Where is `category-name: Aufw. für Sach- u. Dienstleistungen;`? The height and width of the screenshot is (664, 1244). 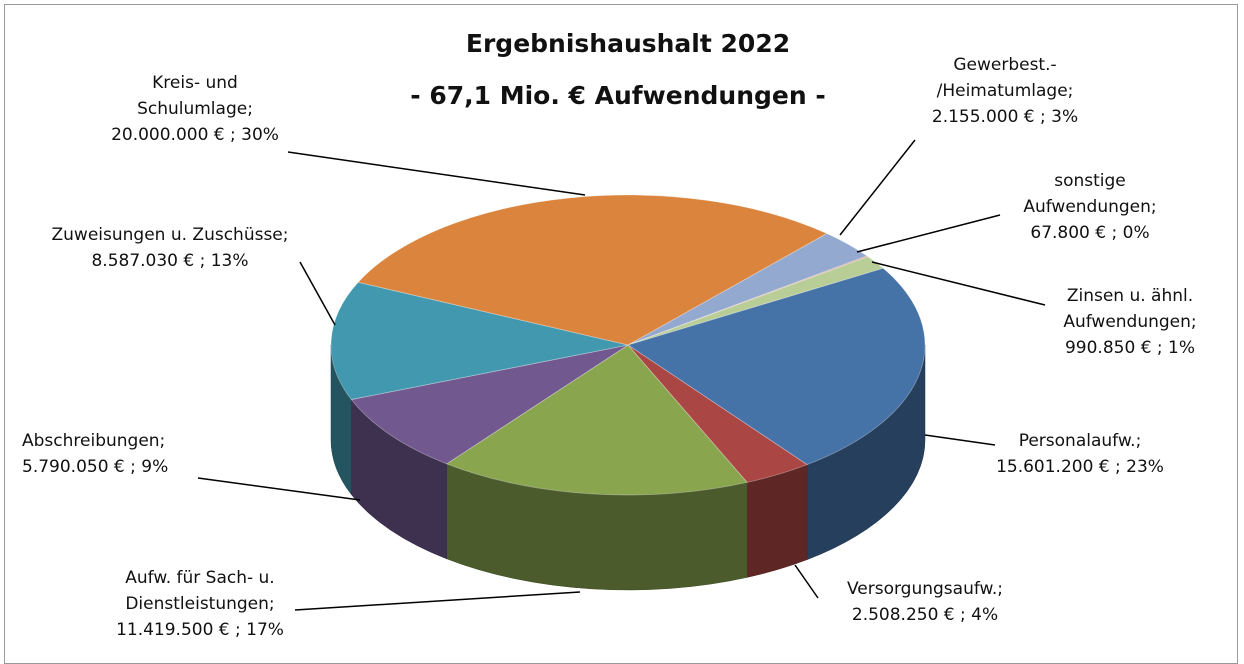 category-name: Aufw. für Sach- u. Dienstleistungen; is located at coordinates (200, 591).